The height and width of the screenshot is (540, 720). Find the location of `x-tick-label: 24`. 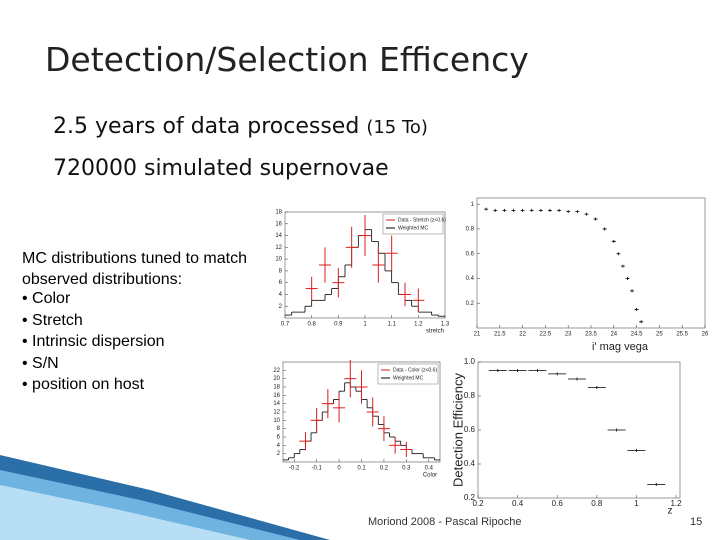

x-tick-label: 24 is located at coordinates (613, 335).